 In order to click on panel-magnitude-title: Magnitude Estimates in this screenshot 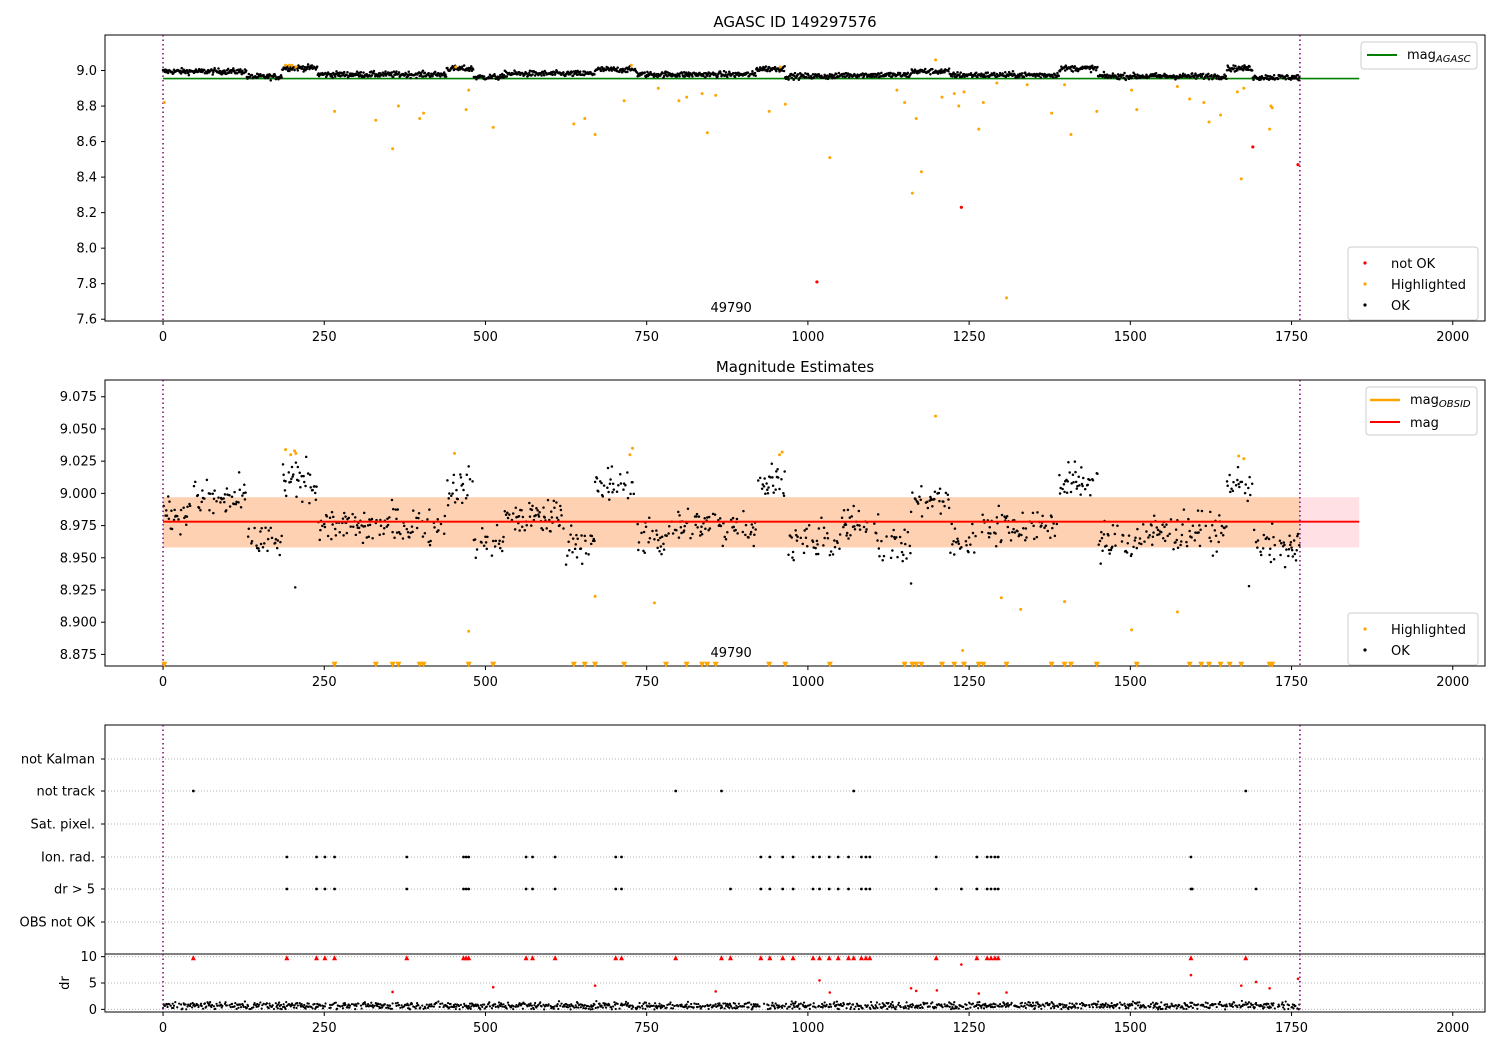, I will do `click(795, 367)`.